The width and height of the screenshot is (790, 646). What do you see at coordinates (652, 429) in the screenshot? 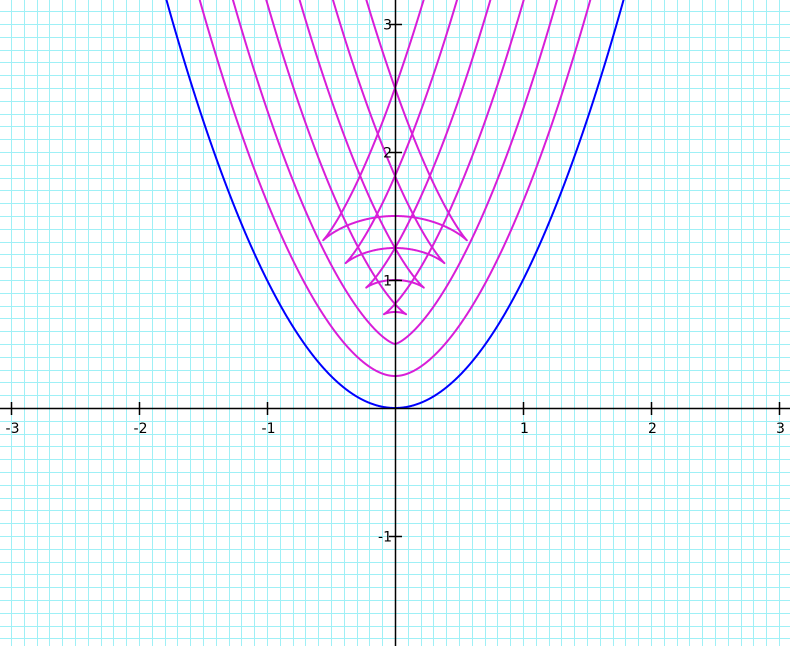
I see `x-tick-label: 2` at bounding box center [652, 429].